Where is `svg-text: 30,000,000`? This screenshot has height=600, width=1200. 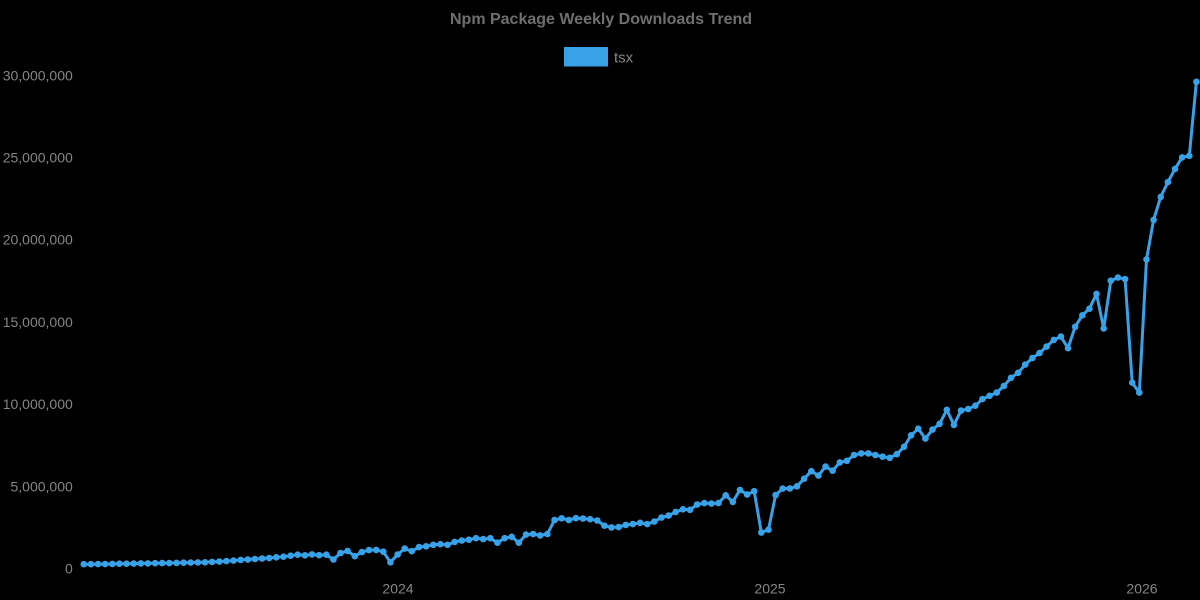 svg-text: 30,000,000 is located at coordinates (38, 75).